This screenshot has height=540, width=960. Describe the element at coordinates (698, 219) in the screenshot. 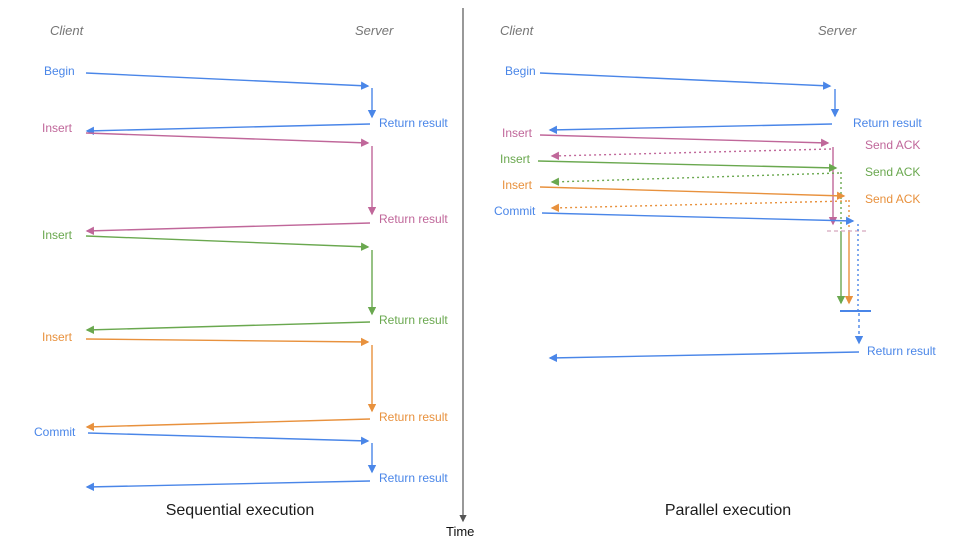

I see `par-commit-request-arrow` at that location.